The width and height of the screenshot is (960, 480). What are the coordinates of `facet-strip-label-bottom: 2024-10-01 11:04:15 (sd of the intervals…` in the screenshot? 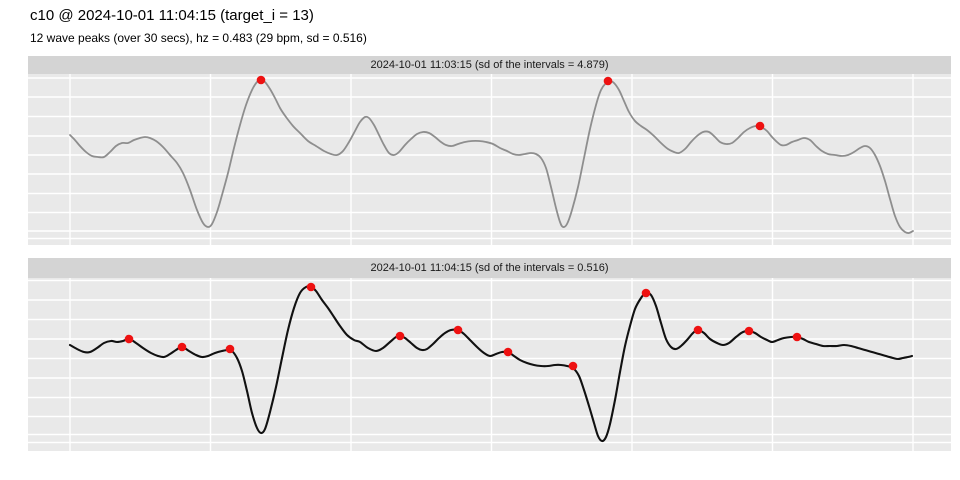 It's located at (489, 268).